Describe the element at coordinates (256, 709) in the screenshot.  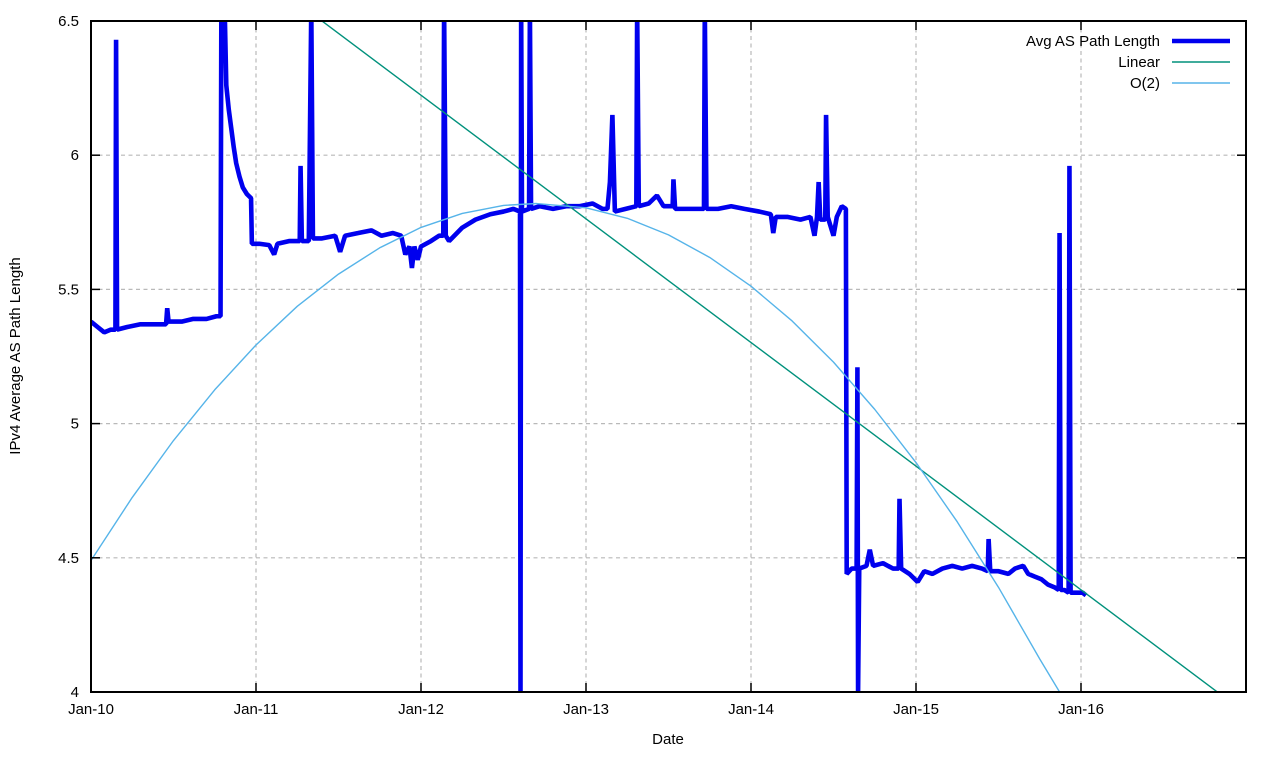
I see `x-tick-label: Jan-11` at that location.